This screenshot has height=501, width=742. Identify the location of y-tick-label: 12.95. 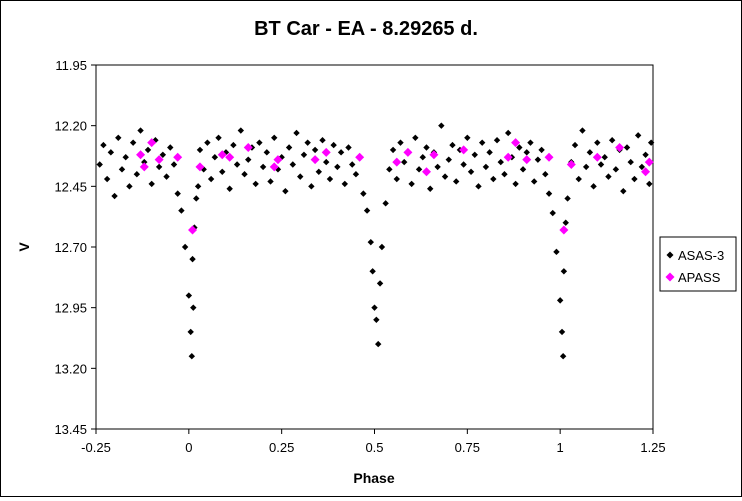
(70, 308).